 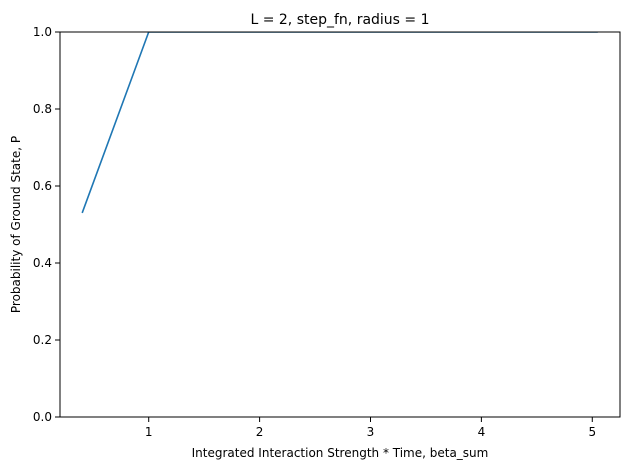 What do you see at coordinates (149, 432) in the screenshot?
I see `x-tick-label: 1` at bounding box center [149, 432].